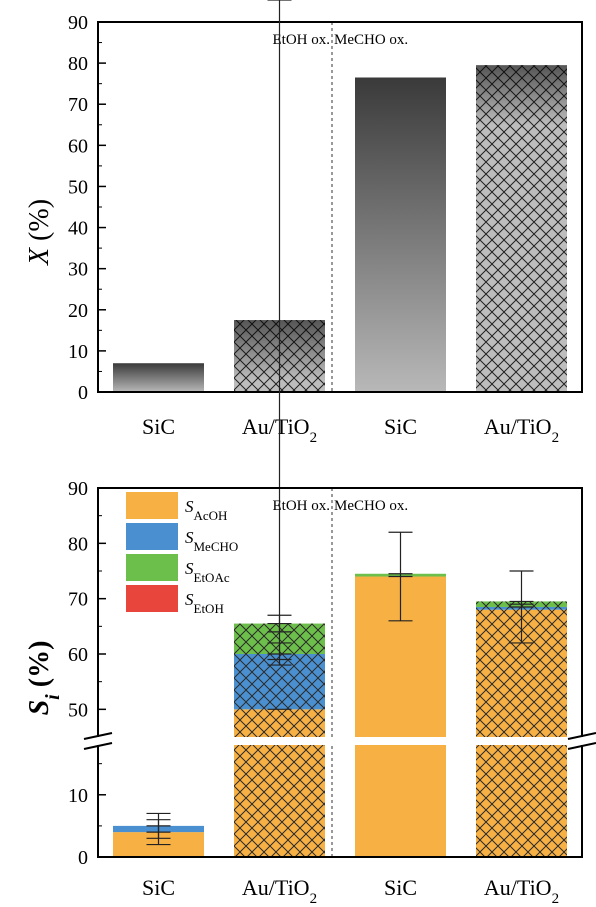  What do you see at coordinates (152, 505) in the screenshot?
I see `legend-swatch-acoh` at bounding box center [152, 505].